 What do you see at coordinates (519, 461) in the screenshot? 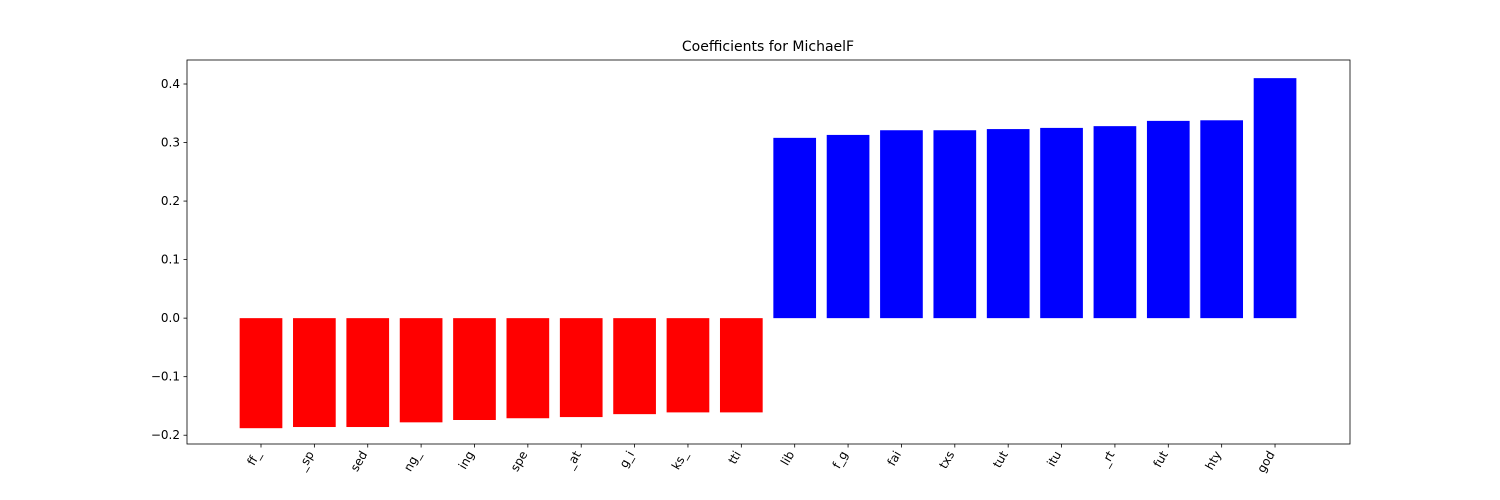
I see `x-tick-label: spe` at bounding box center [519, 461].